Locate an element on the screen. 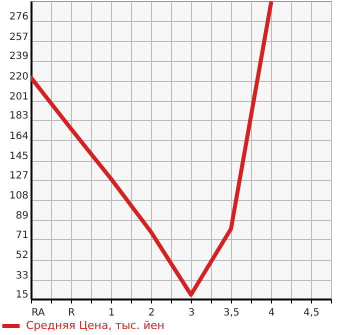 The height and width of the screenshot is (335, 345). y-tick-label: 71 is located at coordinates (22, 235).